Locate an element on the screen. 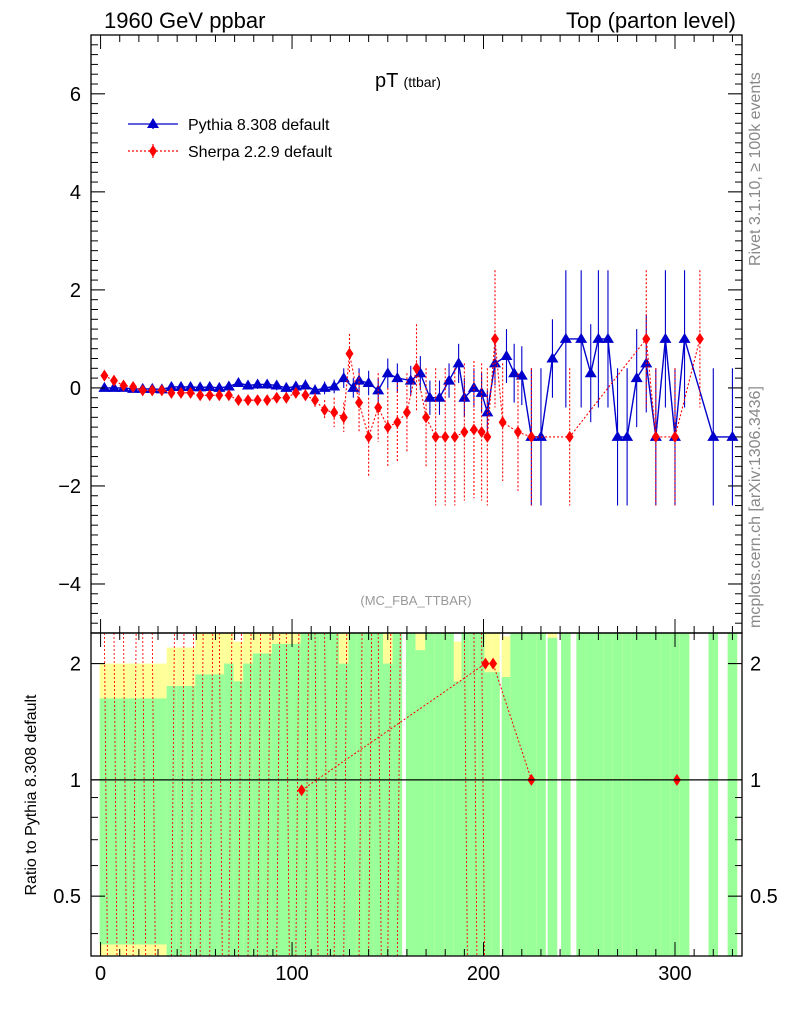 The image size is (786, 1024). ratio-sherpa-point is located at coordinates (301, 790).